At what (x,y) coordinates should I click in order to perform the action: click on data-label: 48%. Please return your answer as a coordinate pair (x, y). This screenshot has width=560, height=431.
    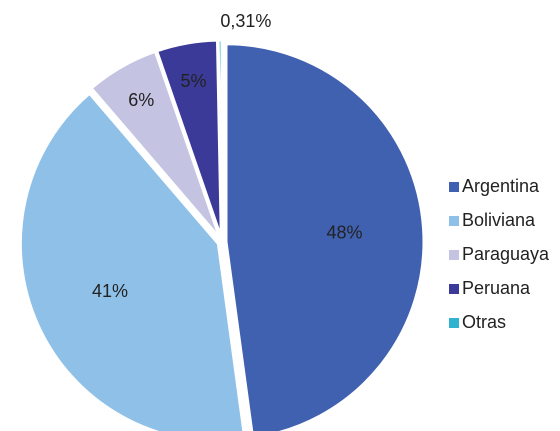
    Looking at the image, I should click on (344, 232).